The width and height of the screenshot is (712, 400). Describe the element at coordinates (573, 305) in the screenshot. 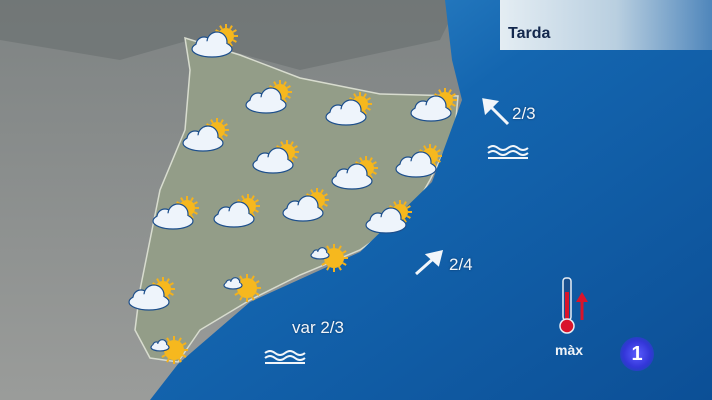

I see `thermometer-up-icon` at that location.